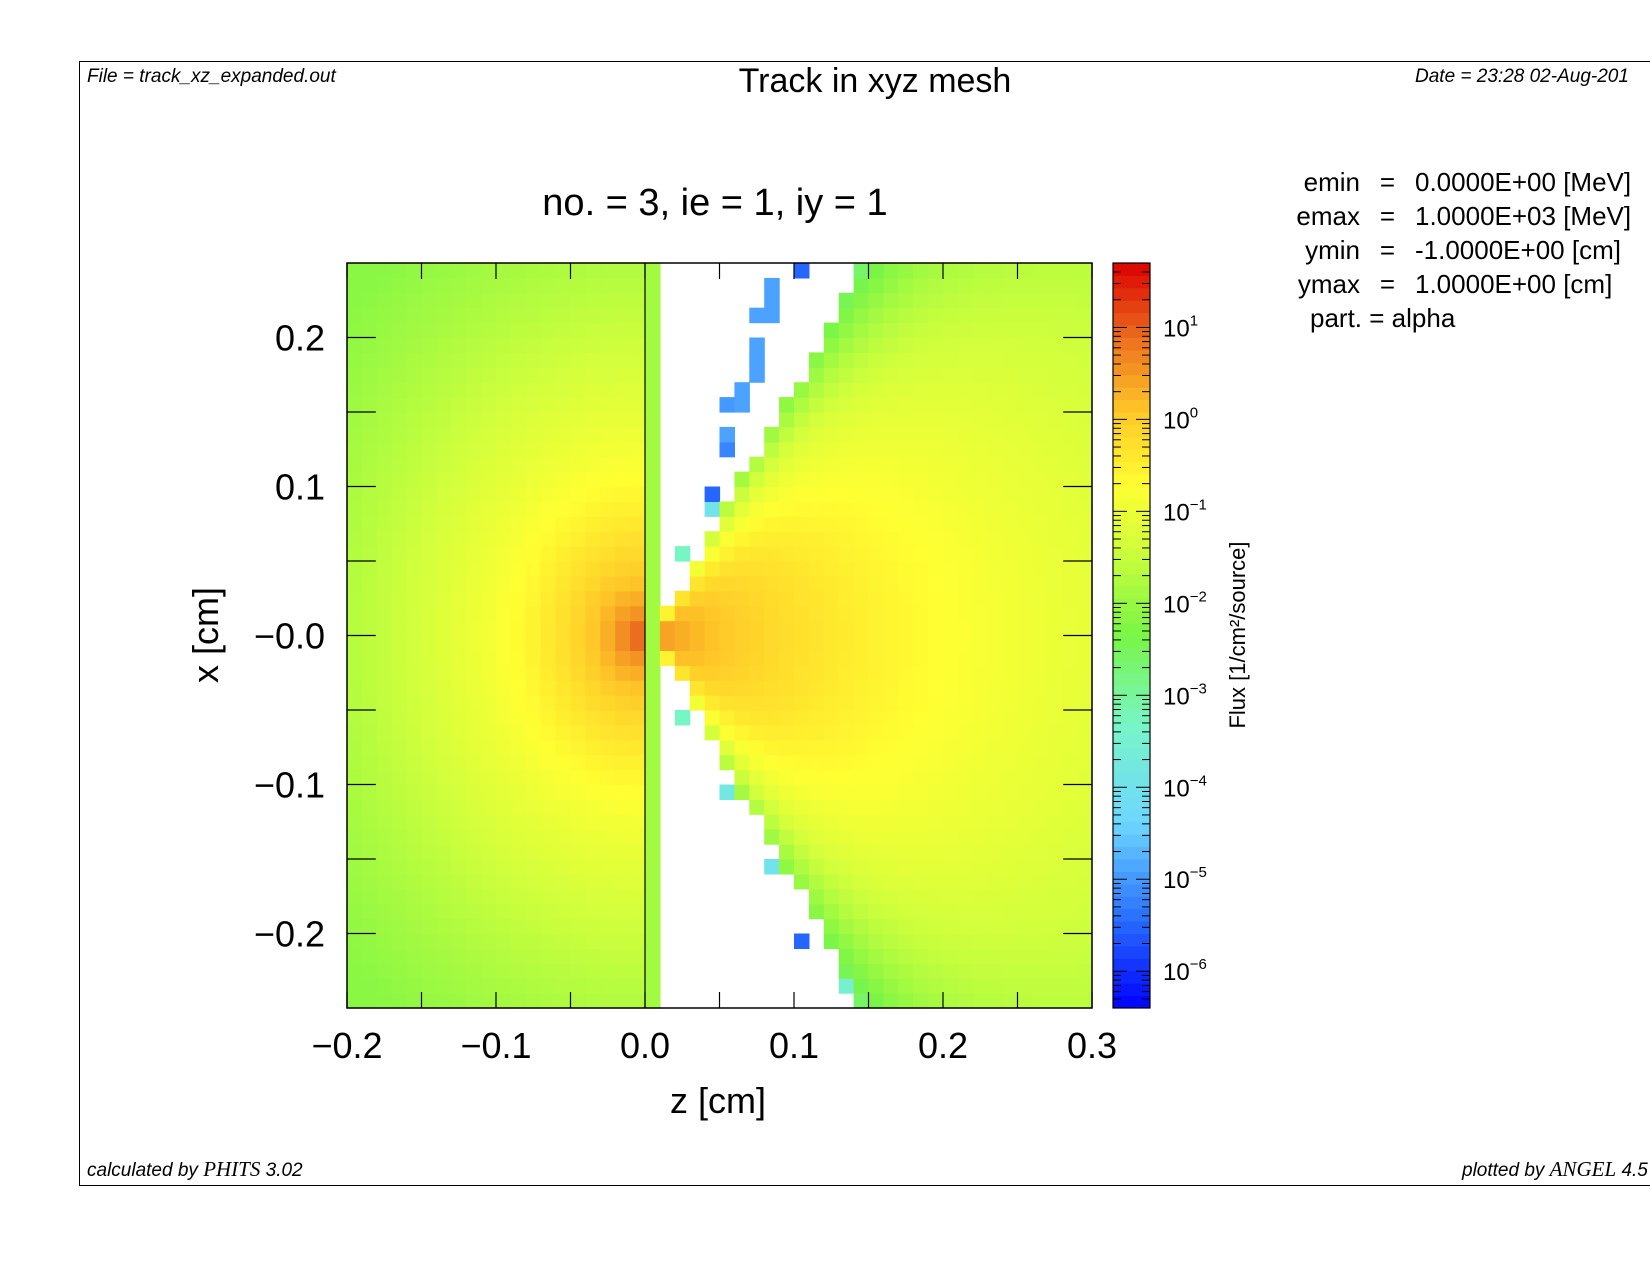 Image resolution: width=1650 pixels, height=1275 pixels. I want to click on info-eq: =, so click(1387, 216).